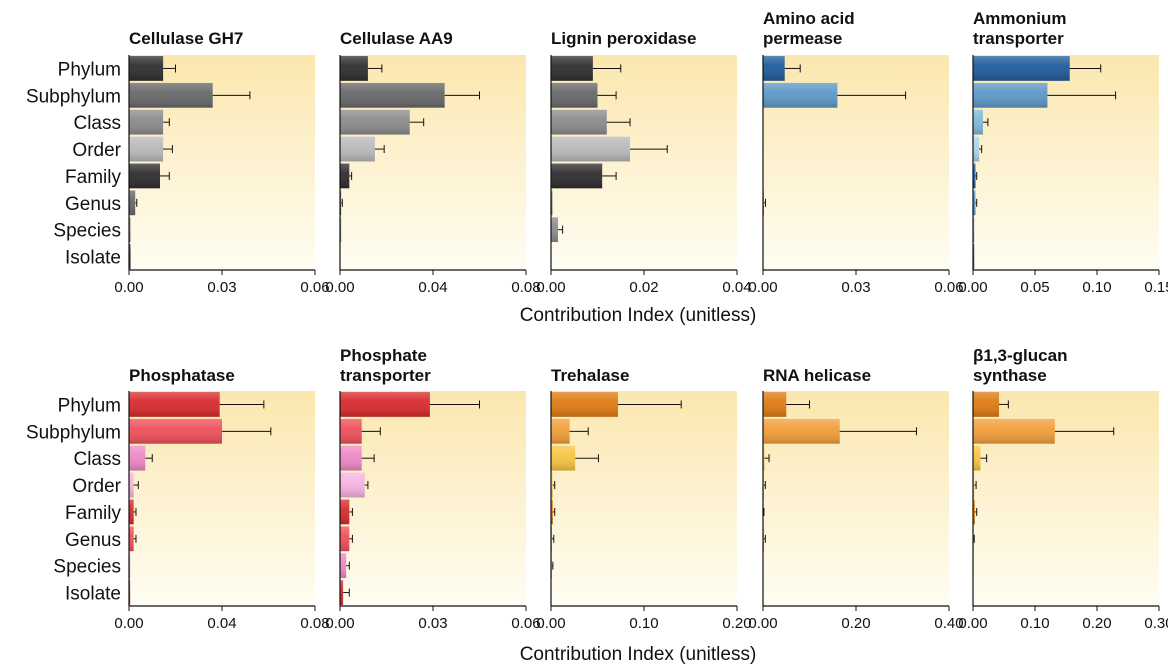 Image resolution: width=1168 pixels, height=665 pixels. I want to click on category-label-order: Order, so click(96, 486).